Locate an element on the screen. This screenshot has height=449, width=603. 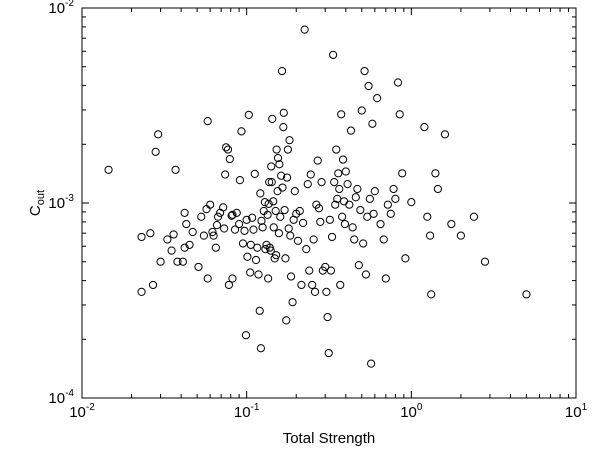
y-axis-title-main: C is located at coordinates (35, 210).